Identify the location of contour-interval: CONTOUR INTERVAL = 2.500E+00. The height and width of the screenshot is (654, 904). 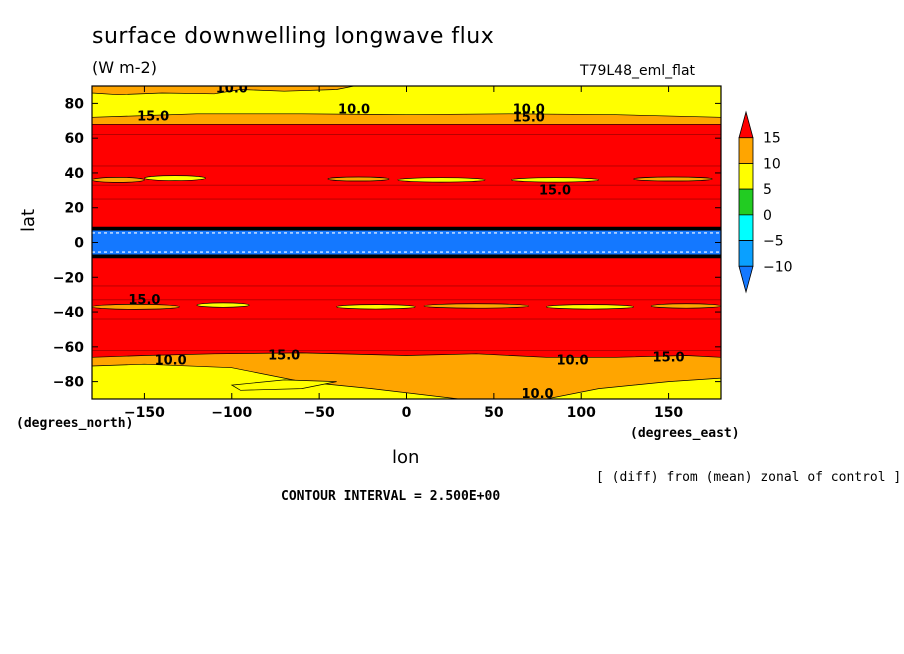
(391, 496).